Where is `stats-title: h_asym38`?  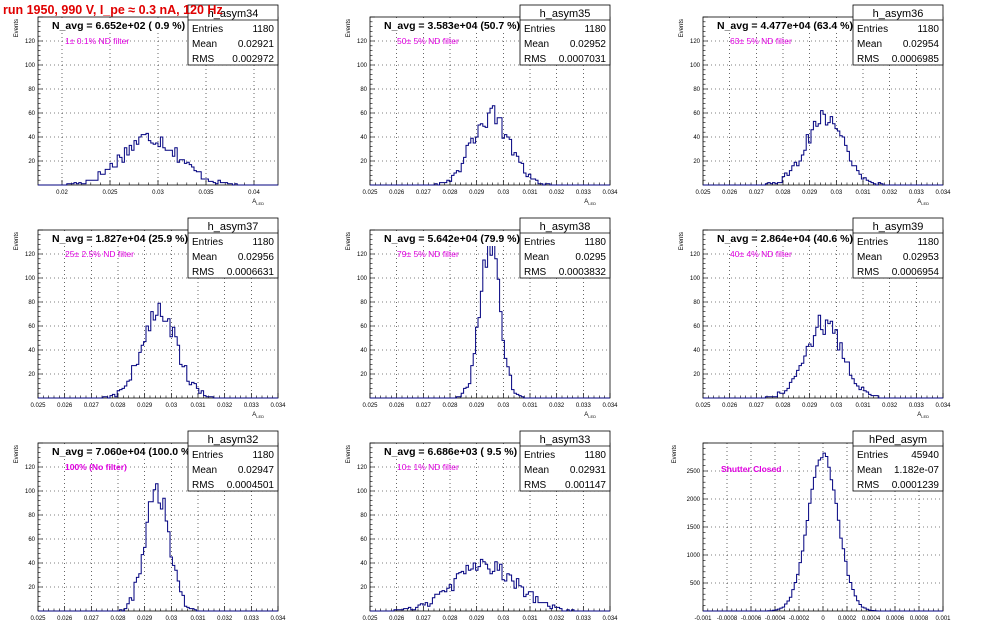
stats-title: h_asym38 is located at coordinates (565, 227).